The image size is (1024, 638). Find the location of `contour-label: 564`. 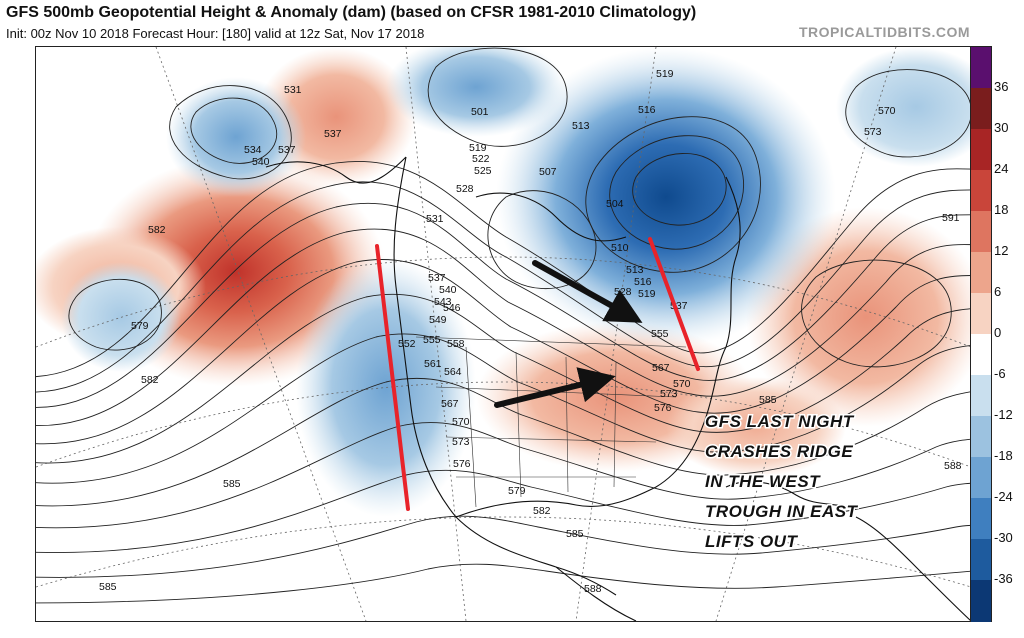

contour-label: 564 is located at coordinates (453, 372).